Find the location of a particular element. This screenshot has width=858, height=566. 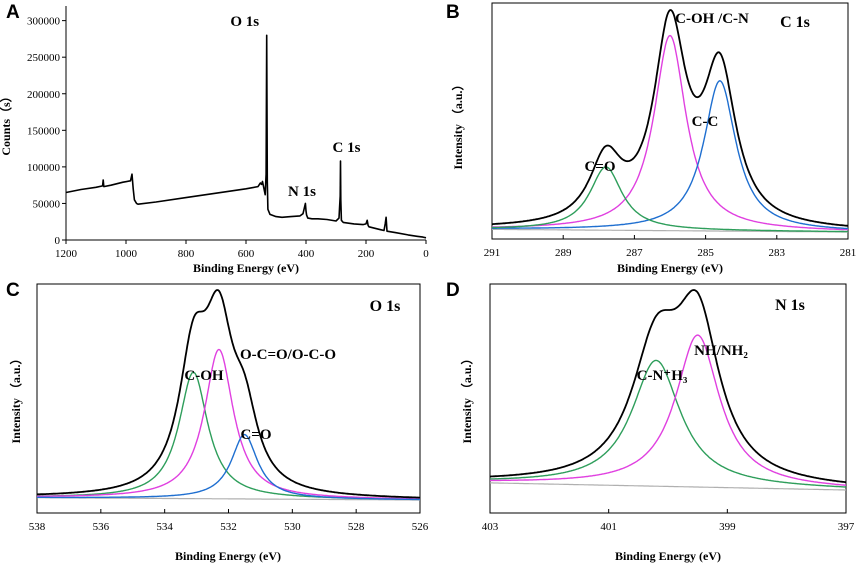

panel-b-xtick-label: 291 is located at coordinates (492, 253).